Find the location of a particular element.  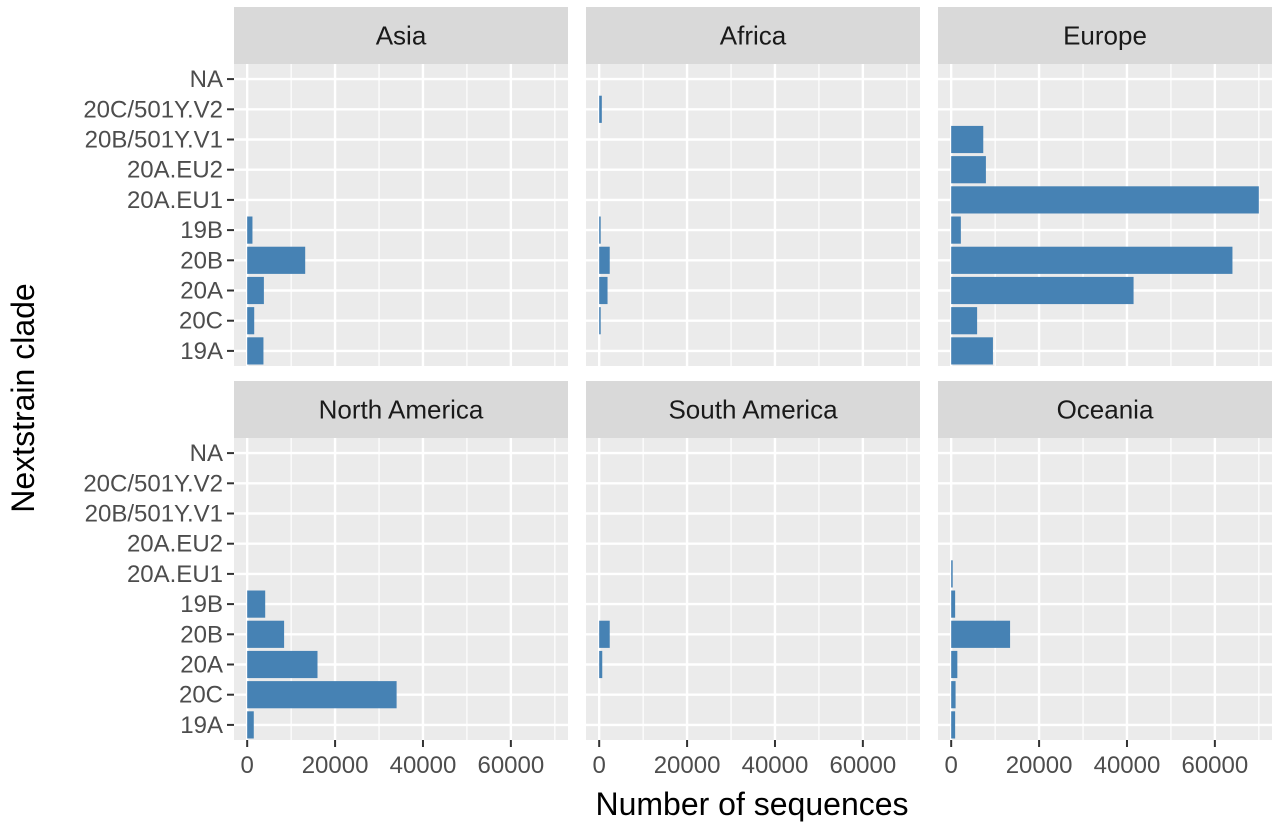

strip-label-asia: Asia is located at coordinates (401, 36).